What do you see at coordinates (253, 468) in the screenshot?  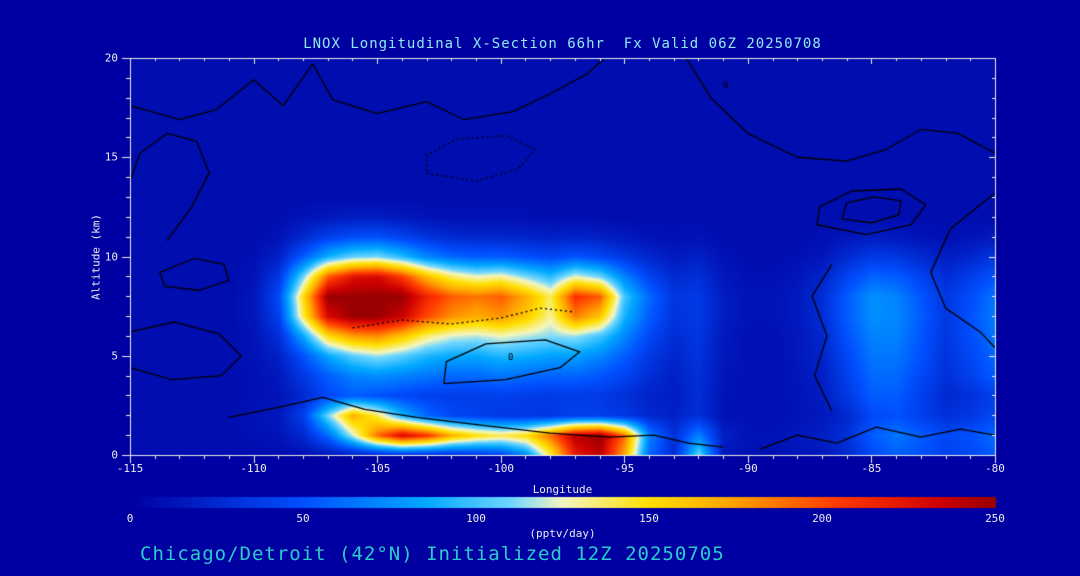 I see `x-tick-label: -110` at bounding box center [253, 468].